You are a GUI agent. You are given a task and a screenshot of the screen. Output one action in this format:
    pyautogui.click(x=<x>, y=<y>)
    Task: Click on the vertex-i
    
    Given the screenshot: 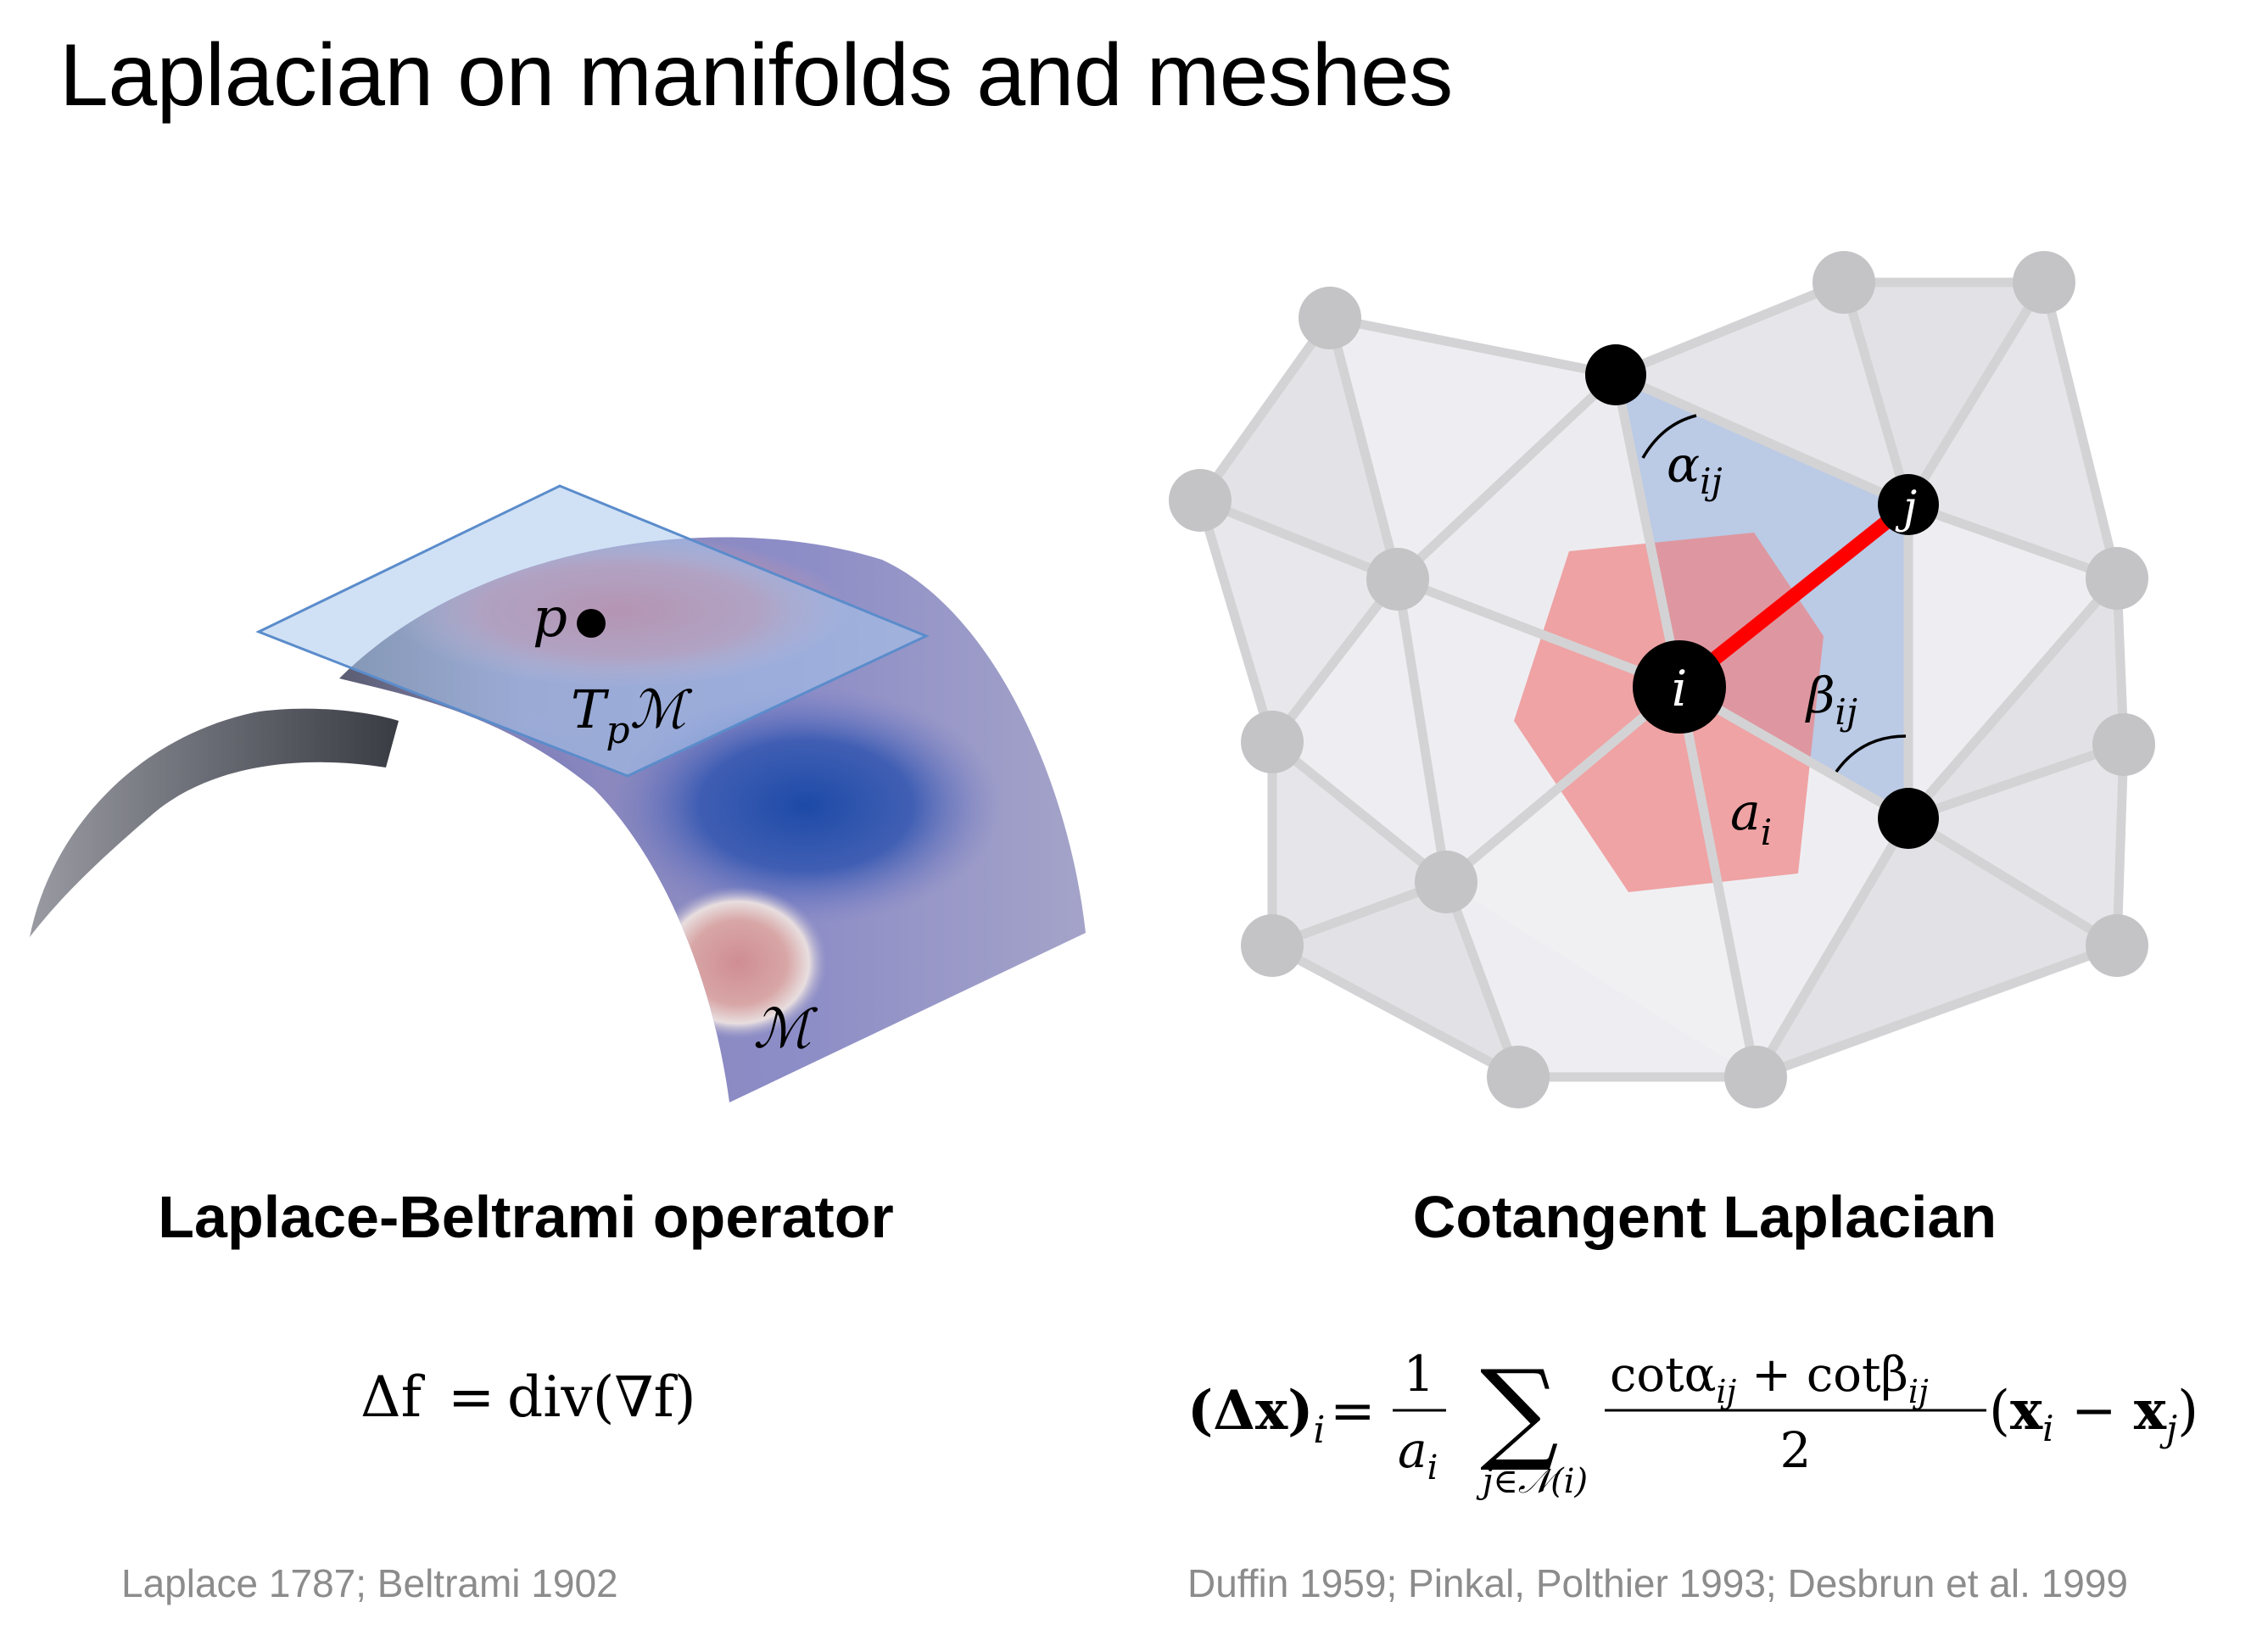 What is the action you would take?
    pyautogui.click(x=1679, y=687)
    